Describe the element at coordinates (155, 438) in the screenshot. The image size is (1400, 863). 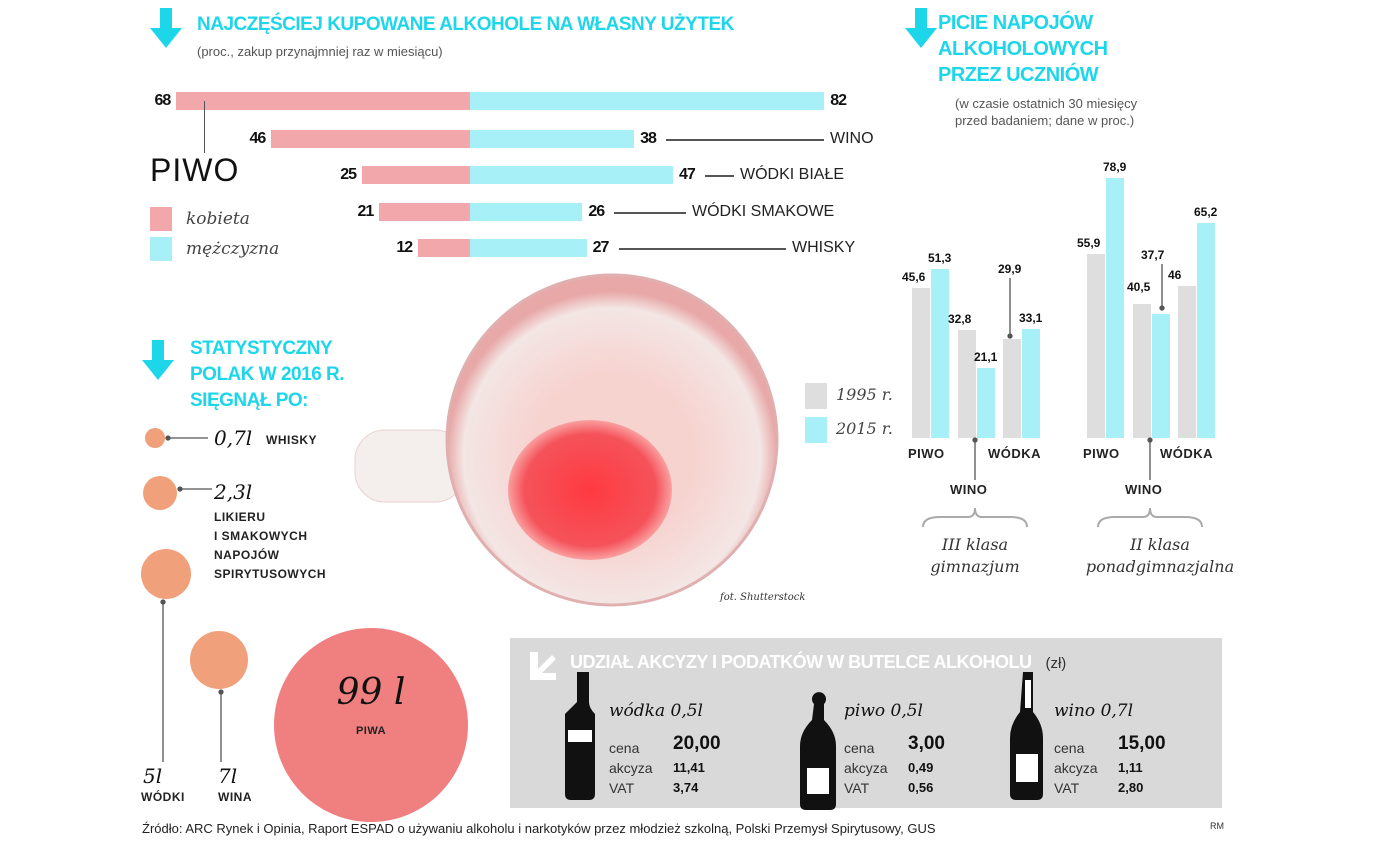
I see `bubble-whisky` at that location.